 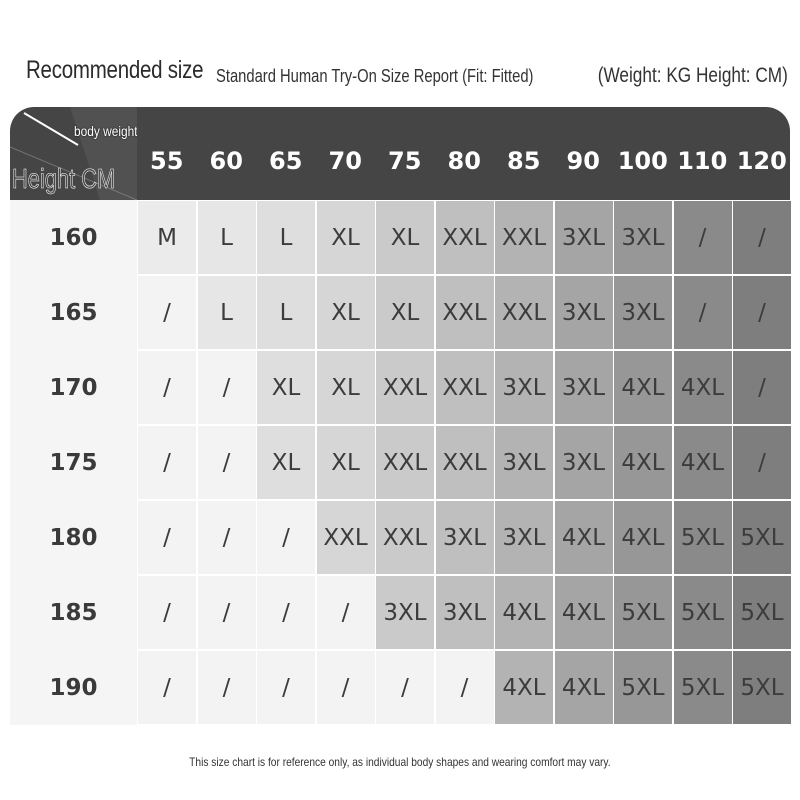 I want to click on height-row-header: 160, so click(x=73, y=237).